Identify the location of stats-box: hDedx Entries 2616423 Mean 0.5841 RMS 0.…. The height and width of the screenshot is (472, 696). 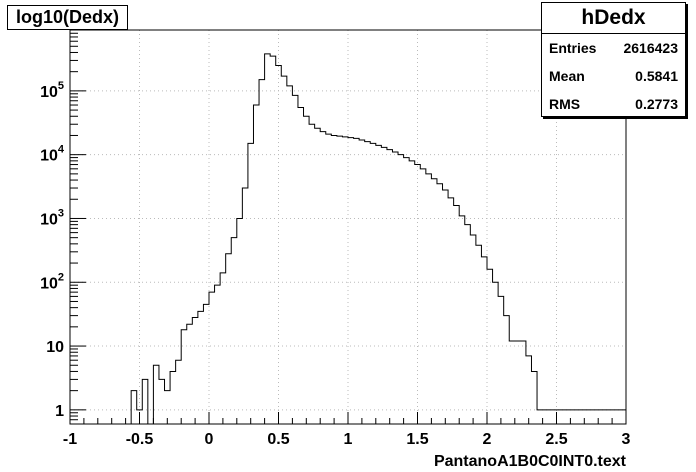
(613, 59).